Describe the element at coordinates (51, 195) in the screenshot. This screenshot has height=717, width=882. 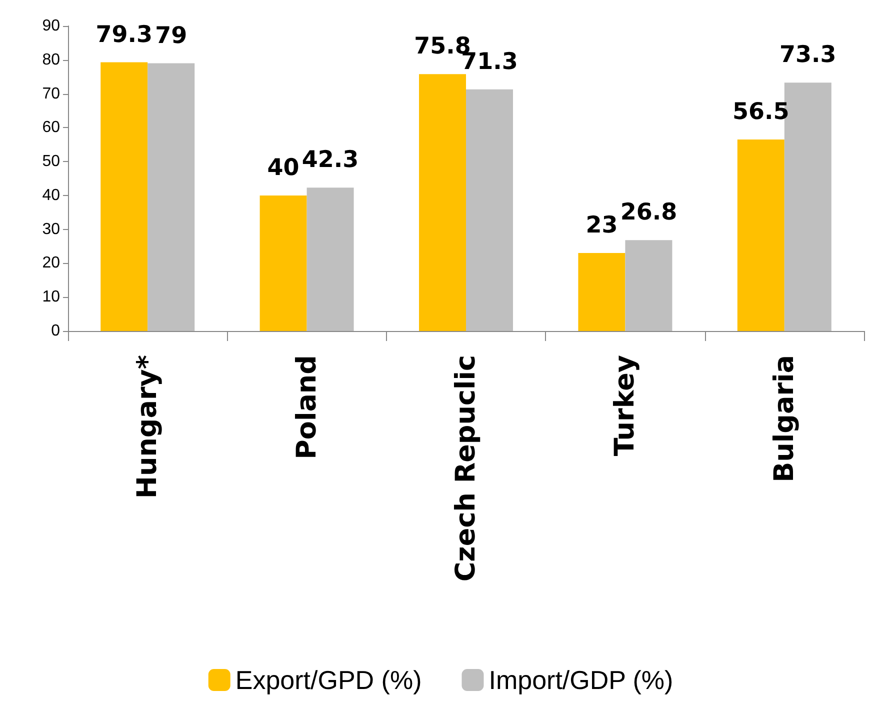
I see `y-tick-label: 40` at that location.